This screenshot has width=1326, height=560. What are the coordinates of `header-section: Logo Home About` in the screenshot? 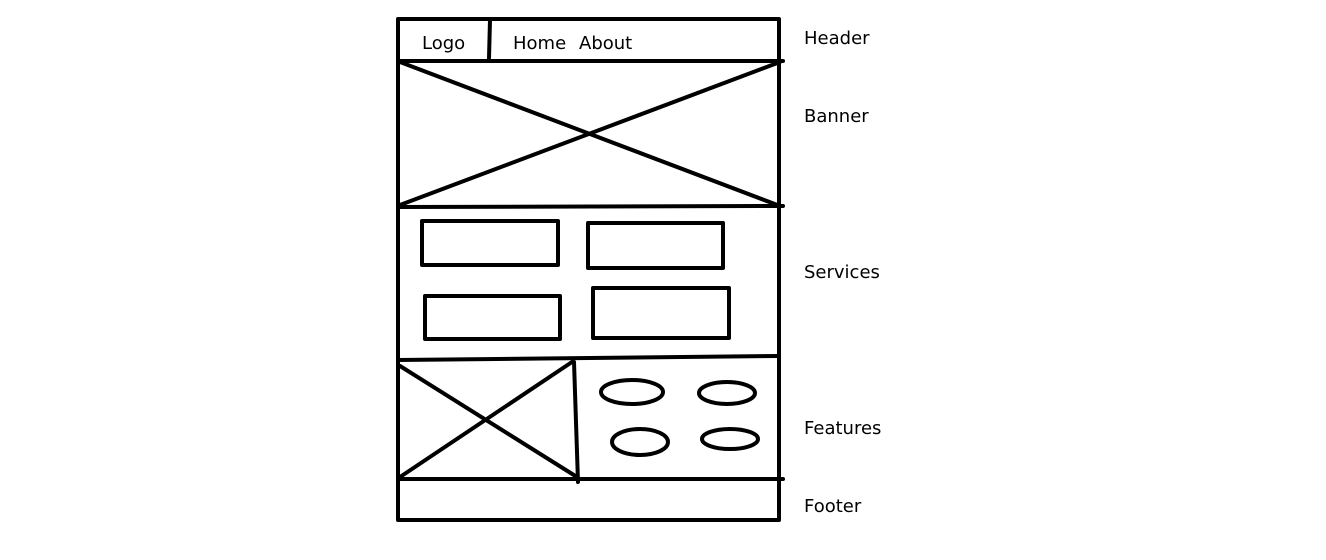 It's located at (527, 39).